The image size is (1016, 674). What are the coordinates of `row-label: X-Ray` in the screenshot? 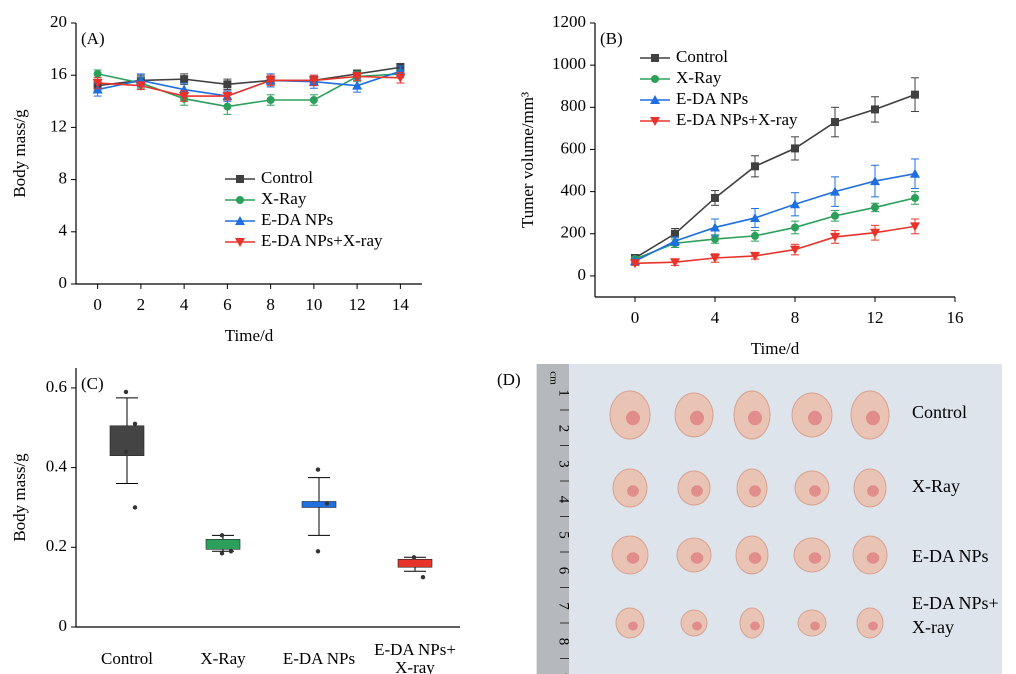 It's located at (936, 486).